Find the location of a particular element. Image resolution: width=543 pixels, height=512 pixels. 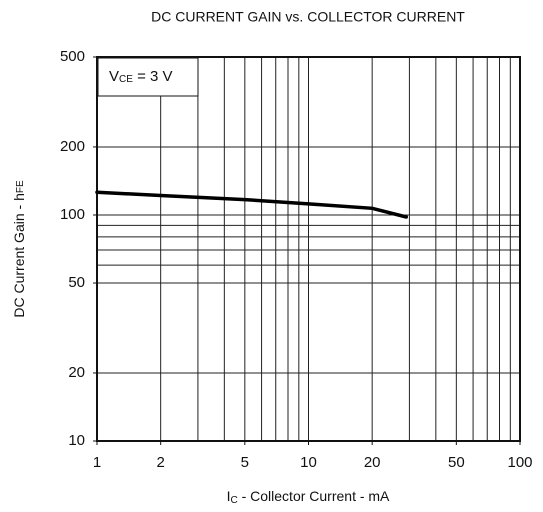

y-tick-label: 50 is located at coordinates (76, 282).